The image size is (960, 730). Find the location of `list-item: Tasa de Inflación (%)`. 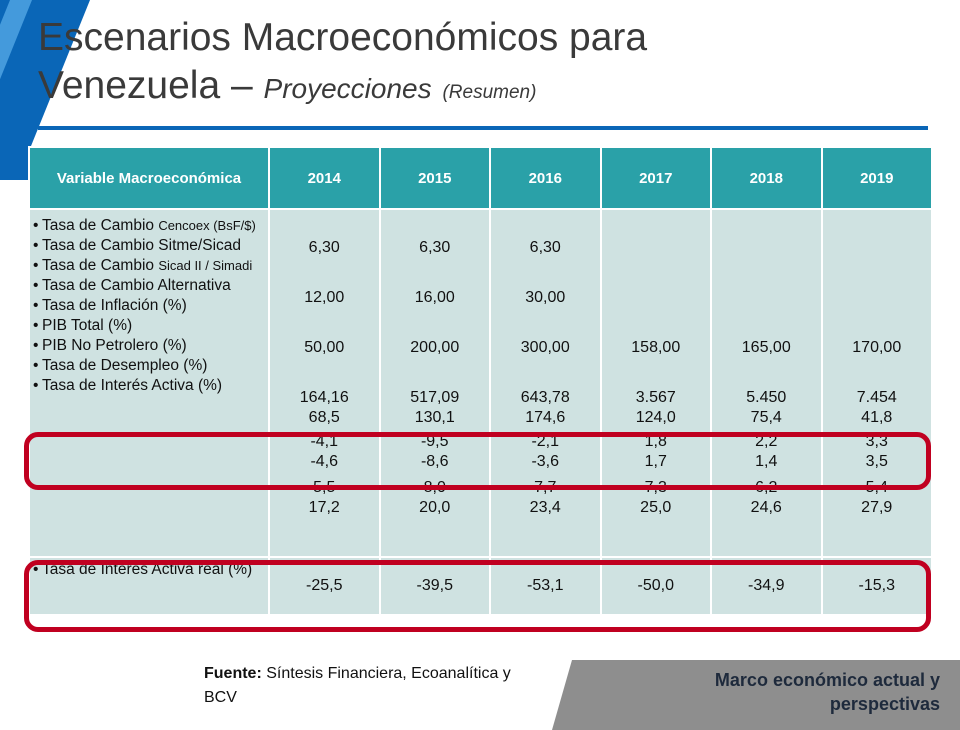

list-item: Tasa de Inflación (%) is located at coordinates (148, 306).